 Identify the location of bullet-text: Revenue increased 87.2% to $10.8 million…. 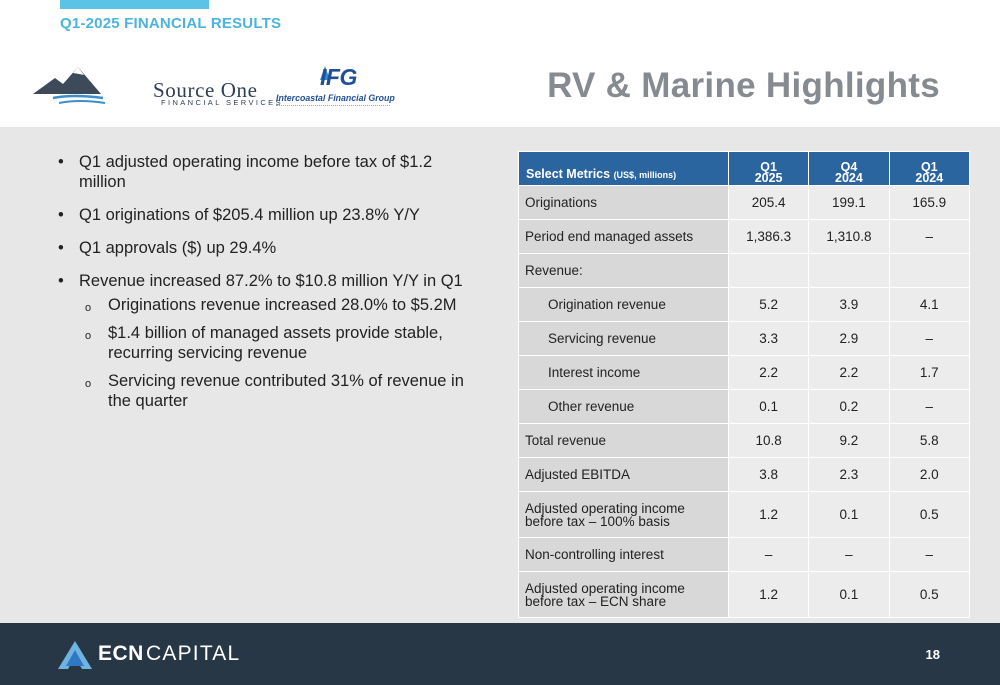
(271, 281).